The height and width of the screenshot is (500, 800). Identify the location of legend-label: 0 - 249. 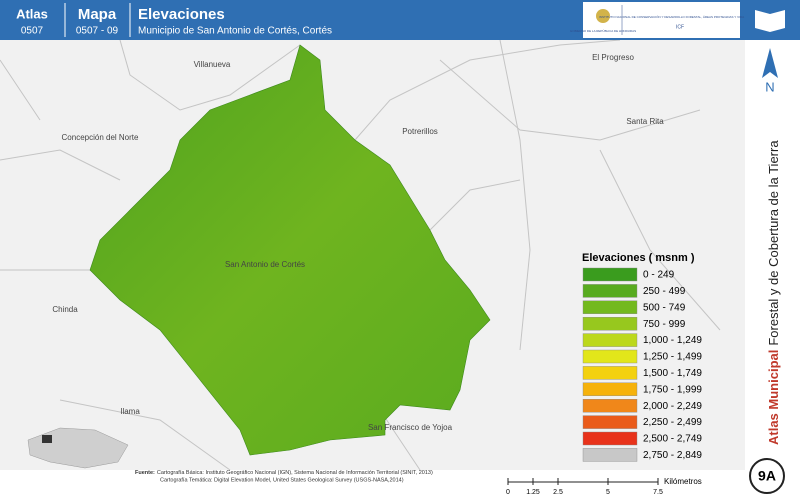
(659, 275).